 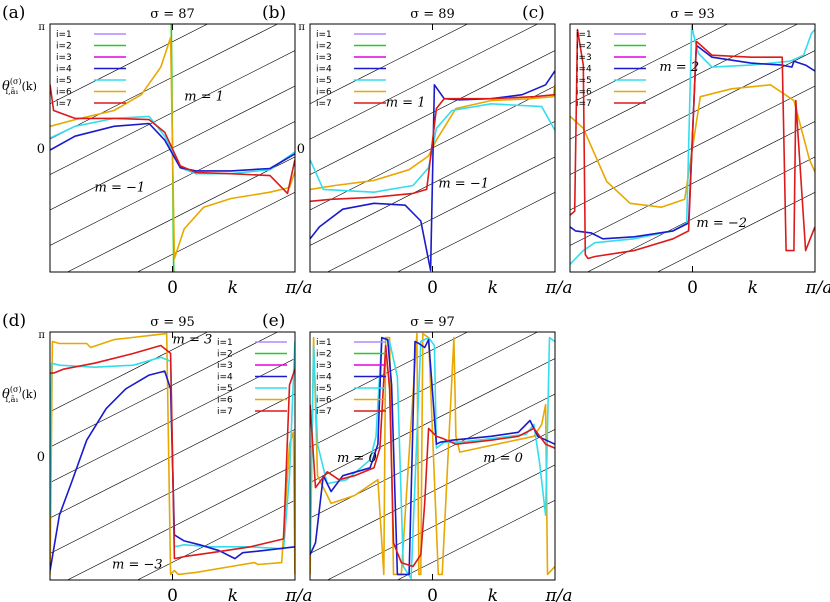 What do you see at coordinates (721, 223) in the screenshot?
I see `annotation: m = −2` at bounding box center [721, 223].